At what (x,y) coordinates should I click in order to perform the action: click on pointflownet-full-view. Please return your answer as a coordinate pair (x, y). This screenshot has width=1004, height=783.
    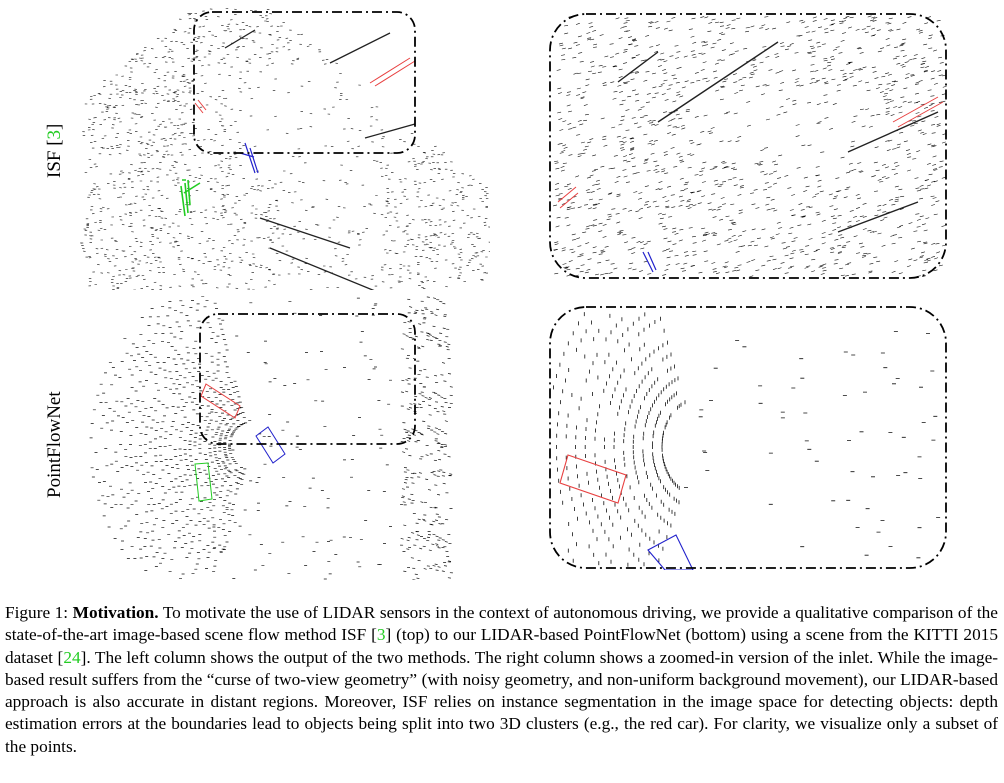
    Looking at the image, I should click on (271, 438).